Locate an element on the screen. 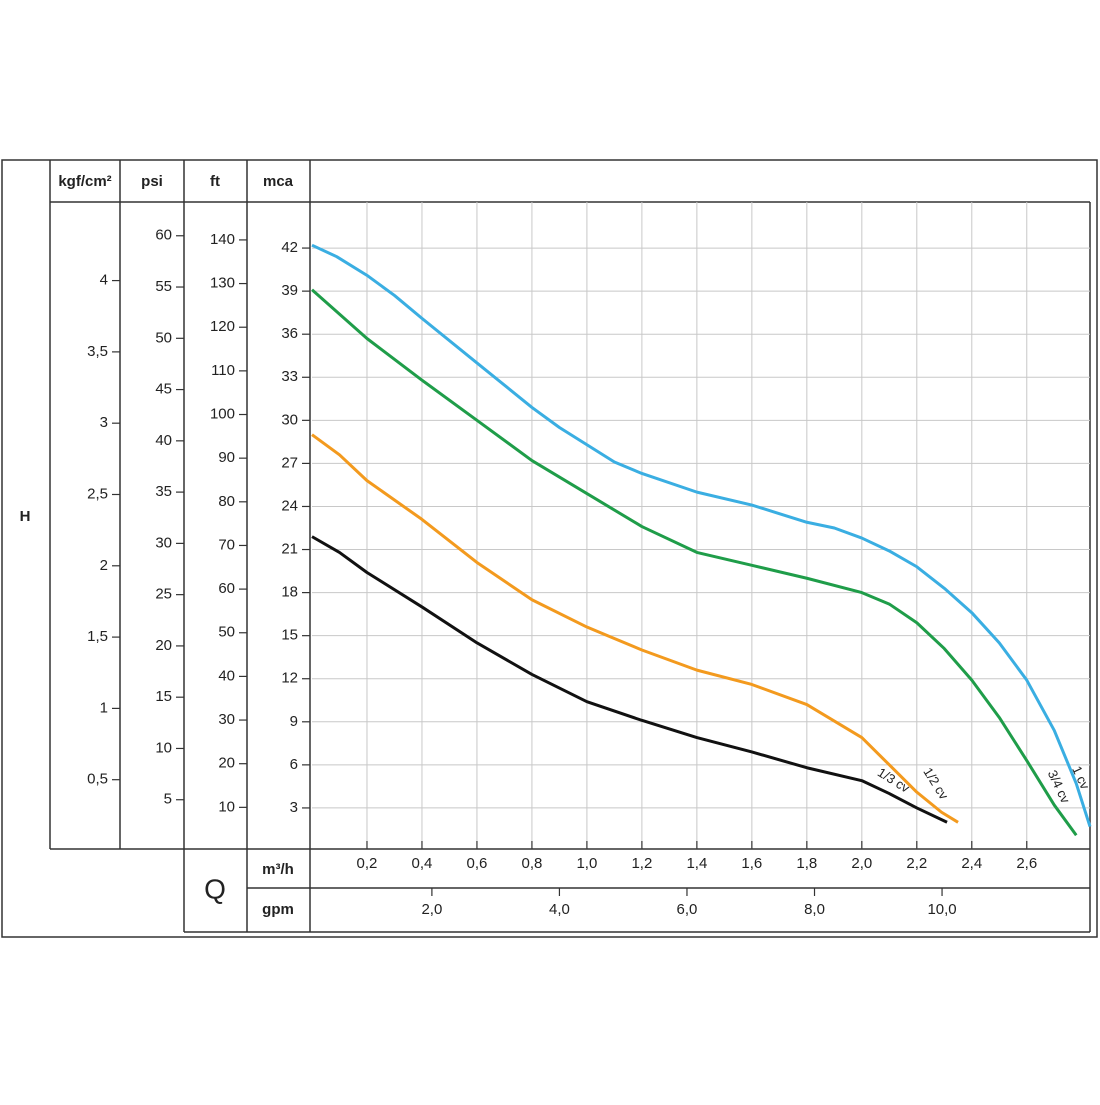  y-tick-label: 42 is located at coordinates (289, 247).